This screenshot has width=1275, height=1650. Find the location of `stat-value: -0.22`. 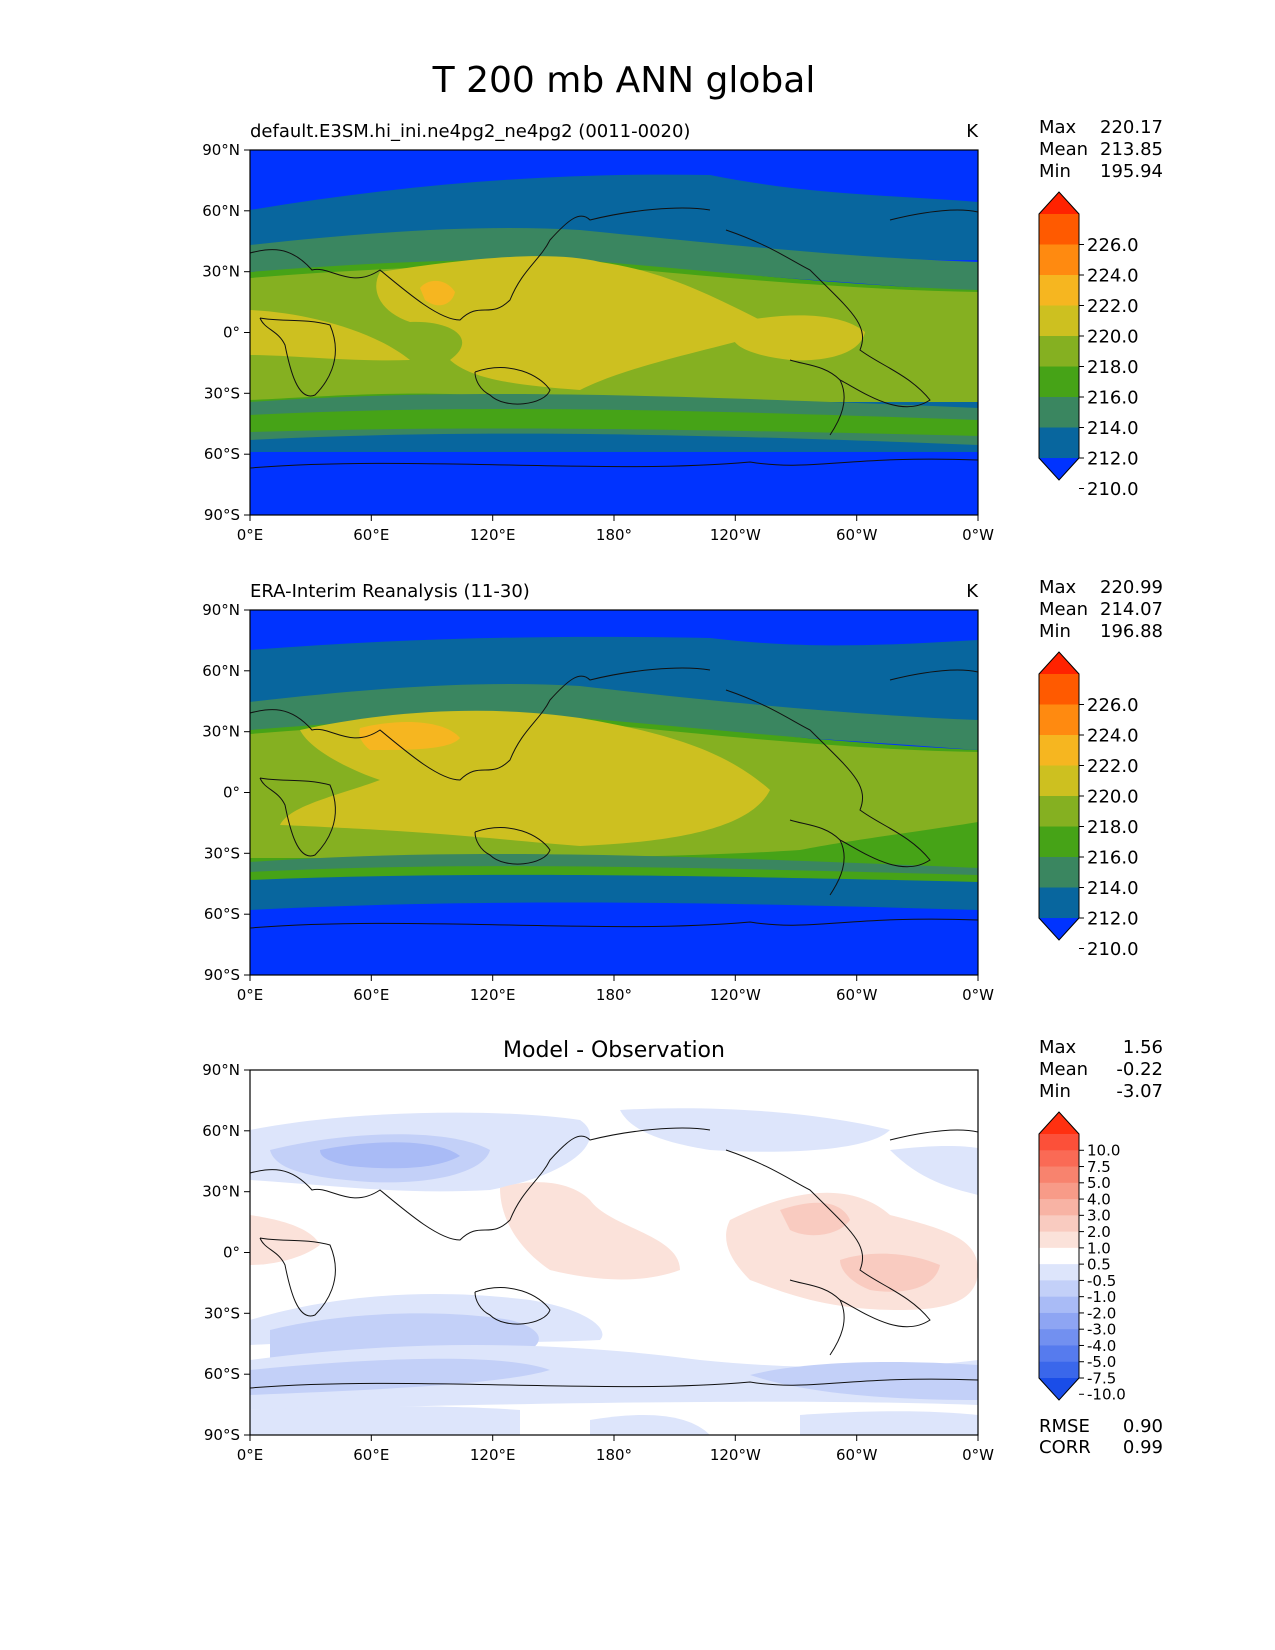

stat-value: -0.22 is located at coordinates (1139, 1069).